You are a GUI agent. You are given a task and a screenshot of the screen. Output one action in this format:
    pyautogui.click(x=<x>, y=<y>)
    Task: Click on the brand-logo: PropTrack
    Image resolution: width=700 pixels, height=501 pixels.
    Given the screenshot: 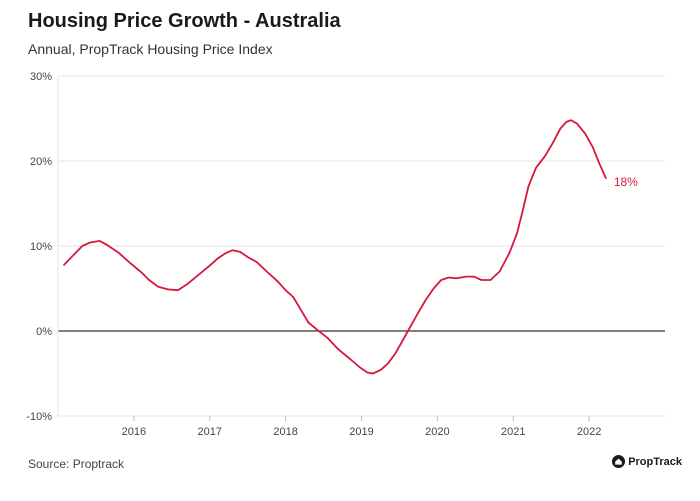 What is the action you would take?
    pyautogui.click(x=647, y=461)
    